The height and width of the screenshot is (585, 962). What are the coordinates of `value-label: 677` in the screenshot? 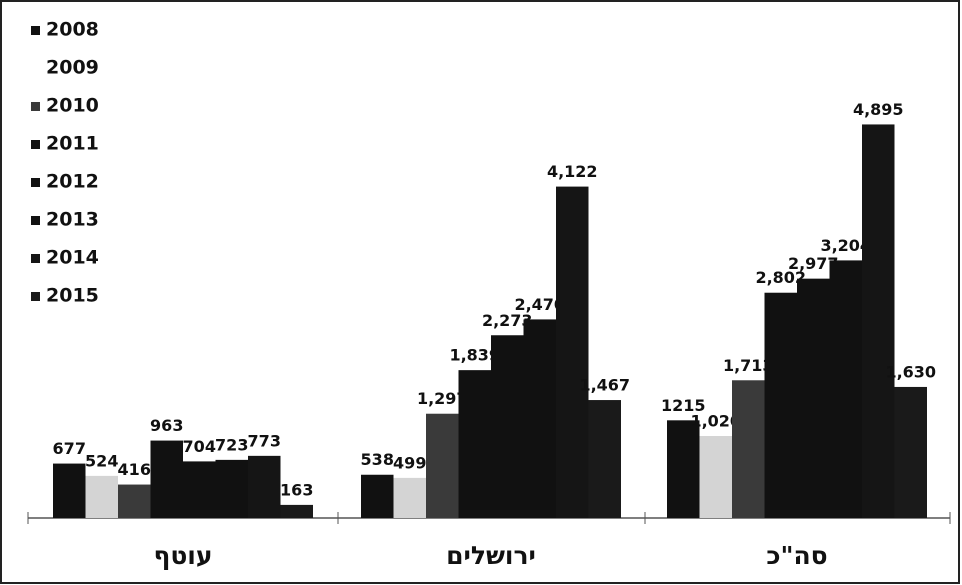 It's located at (69, 448).